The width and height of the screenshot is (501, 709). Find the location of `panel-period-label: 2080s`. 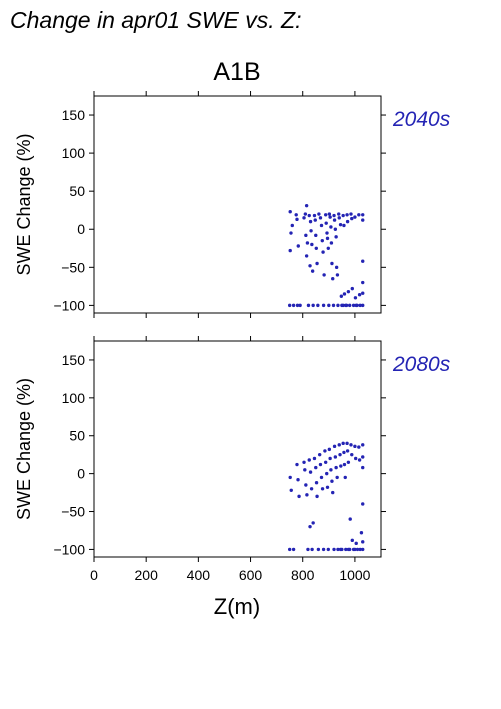

panel-period-label: 2080s is located at coordinates (421, 364).